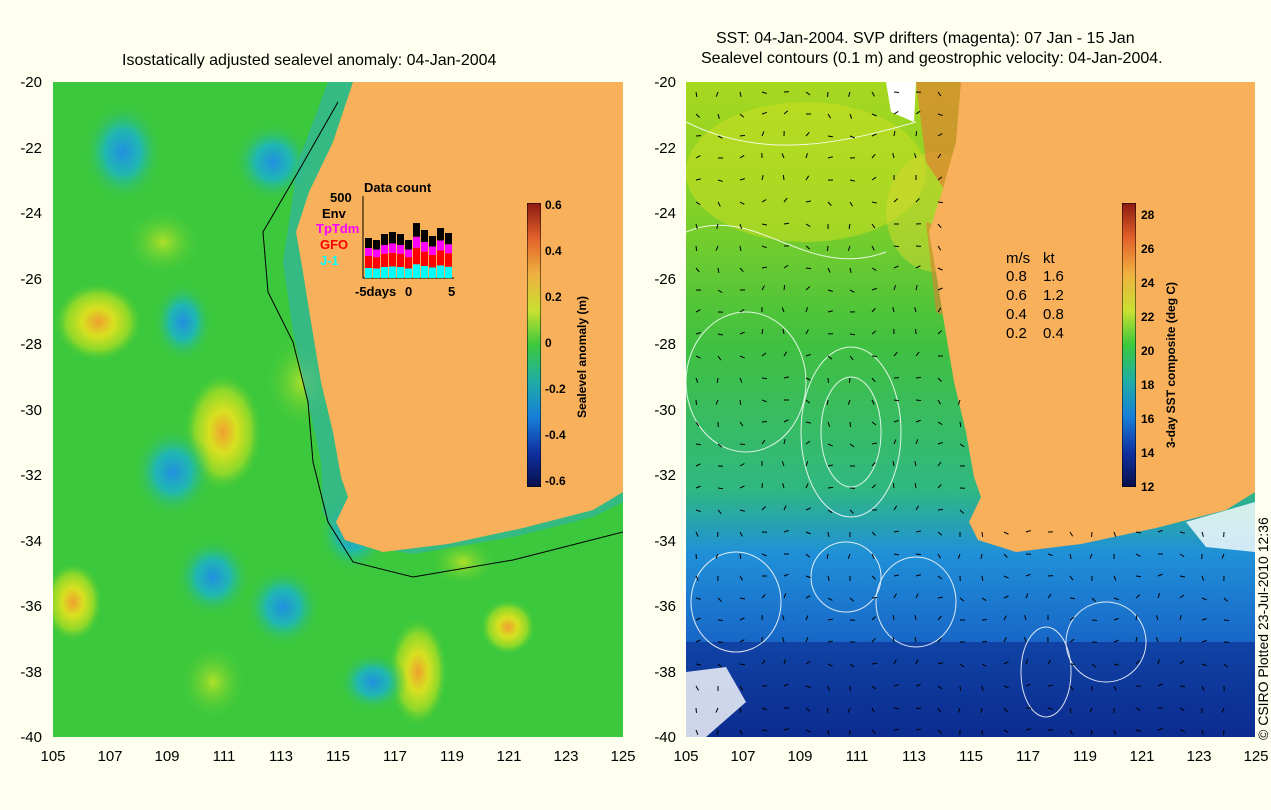 Image resolution: width=1271 pixels, height=810 pixels. I want to click on inset-bar-chart, so click(408, 237).